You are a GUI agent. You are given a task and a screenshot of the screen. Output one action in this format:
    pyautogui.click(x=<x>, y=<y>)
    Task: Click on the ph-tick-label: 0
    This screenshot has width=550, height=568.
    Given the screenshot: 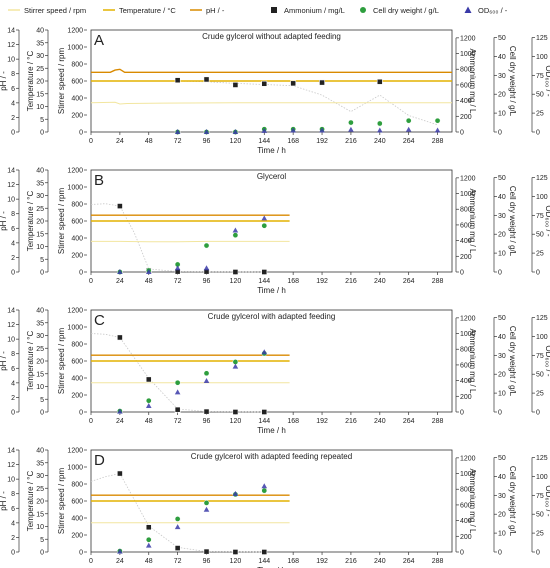 What is the action you would take?
    pyautogui.click(x=13, y=133)
    